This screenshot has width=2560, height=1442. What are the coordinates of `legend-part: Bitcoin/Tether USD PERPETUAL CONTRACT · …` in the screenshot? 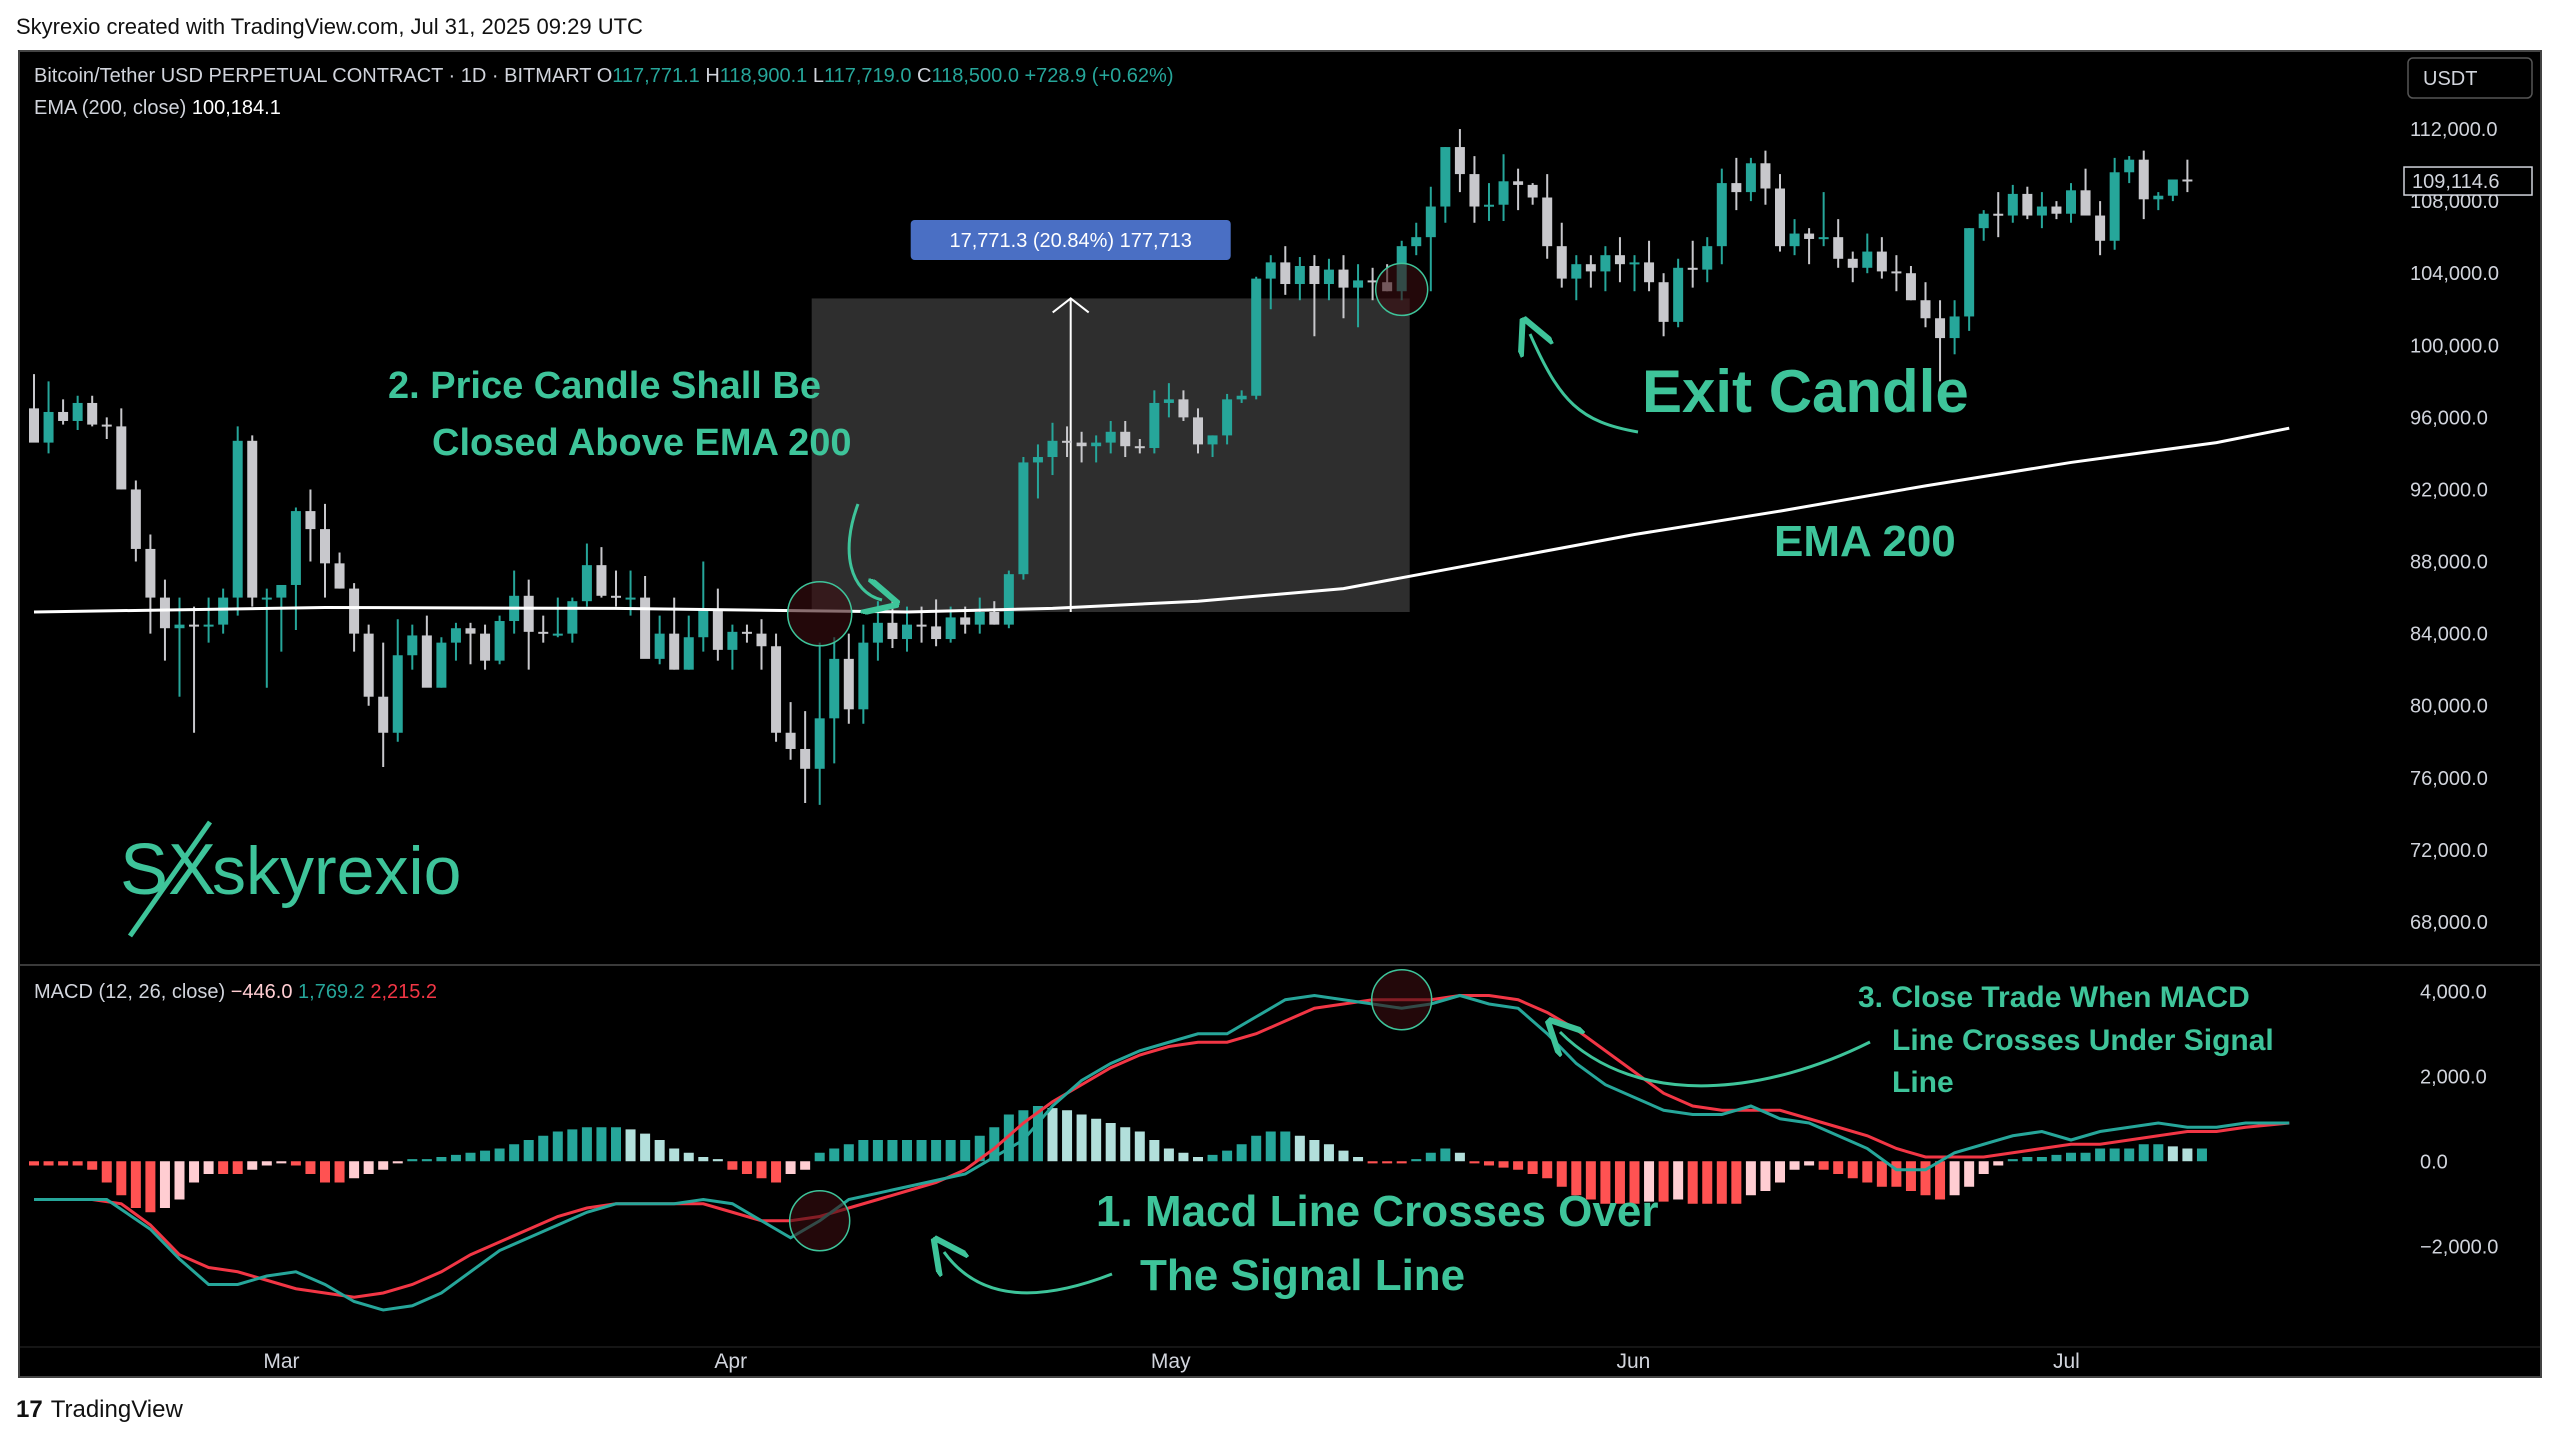 It's located at (315, 76).